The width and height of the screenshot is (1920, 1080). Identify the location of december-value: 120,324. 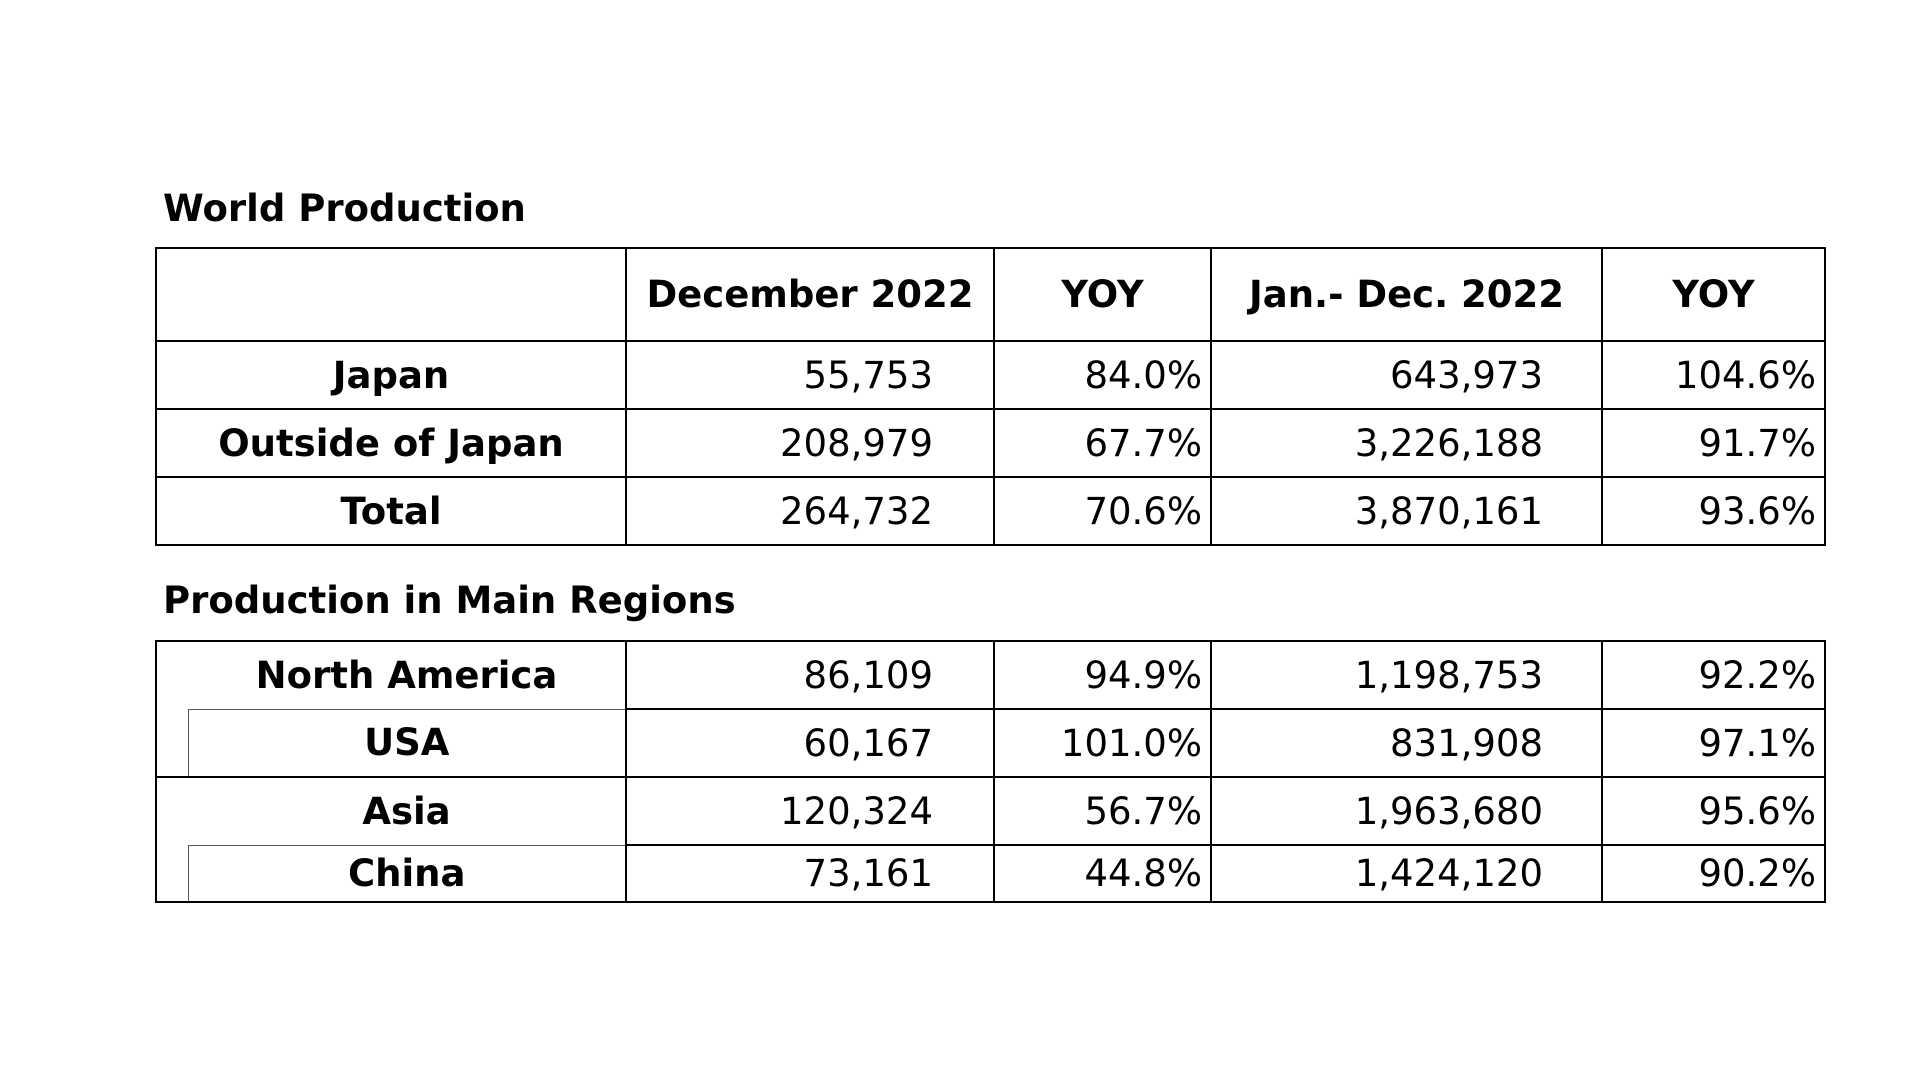
(810, 811).